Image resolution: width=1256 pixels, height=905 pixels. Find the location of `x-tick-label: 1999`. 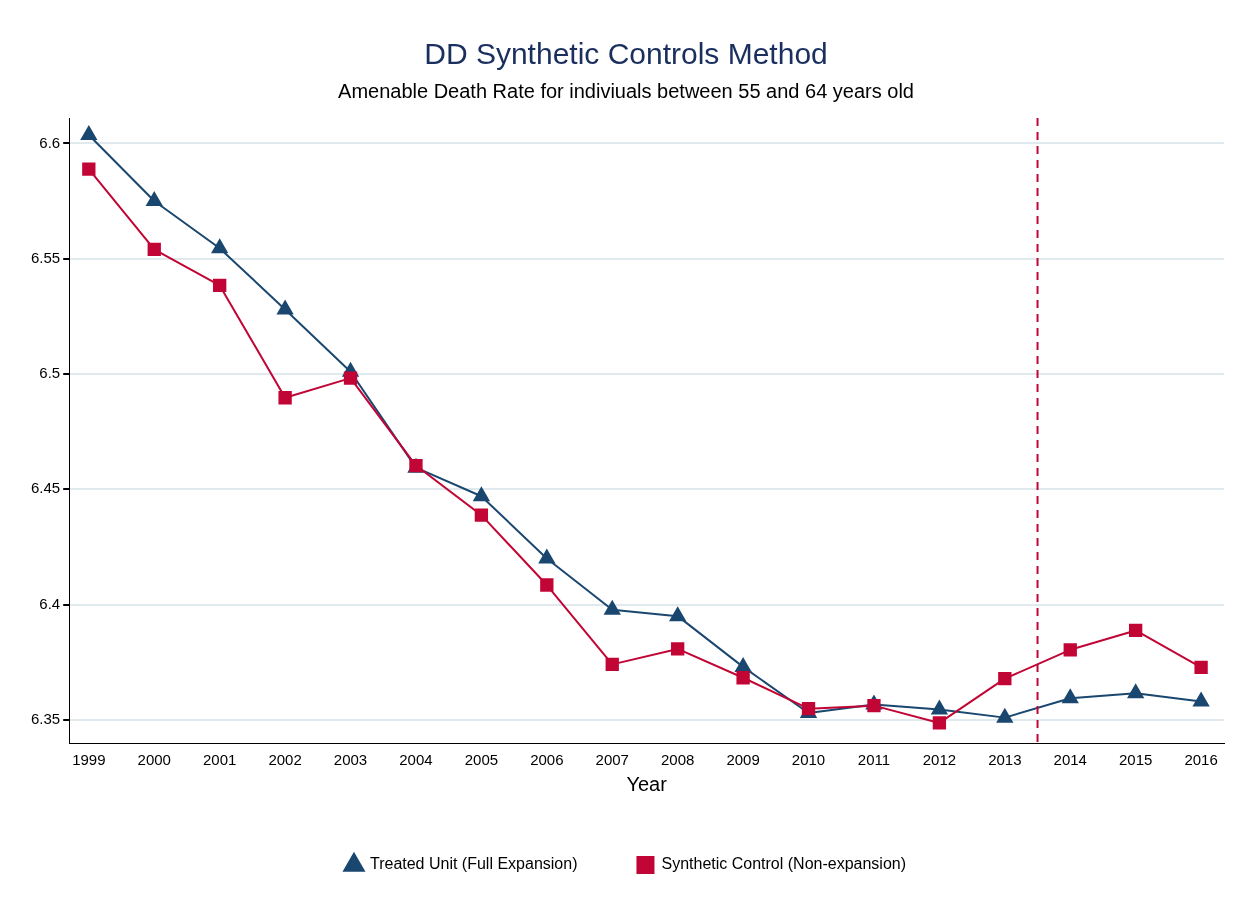

x-tick-label: 1999 is located at coordinates (89, 760).